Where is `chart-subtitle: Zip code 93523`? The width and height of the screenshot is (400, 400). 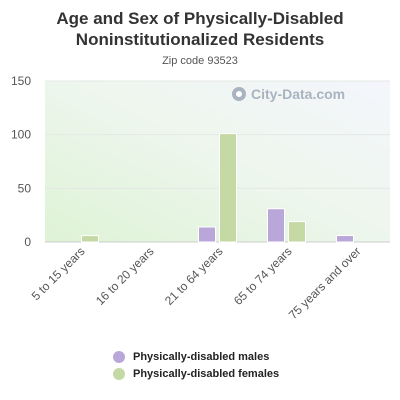 chart-subtitle: Zip code 93523 is located at coordinates (200, 61).